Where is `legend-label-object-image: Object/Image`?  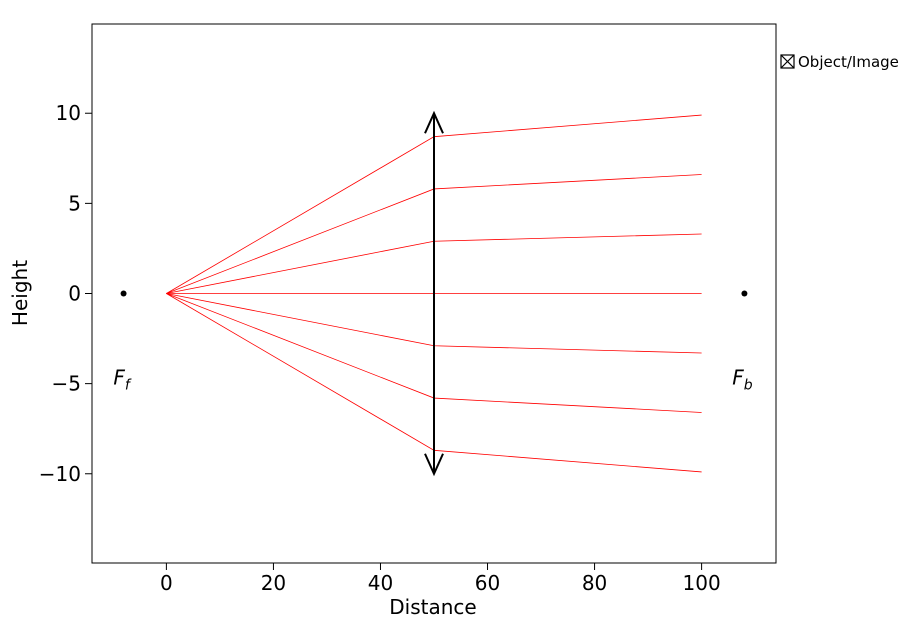 legend-label-object-image: Object/Image is located at coordinates (848, 62).